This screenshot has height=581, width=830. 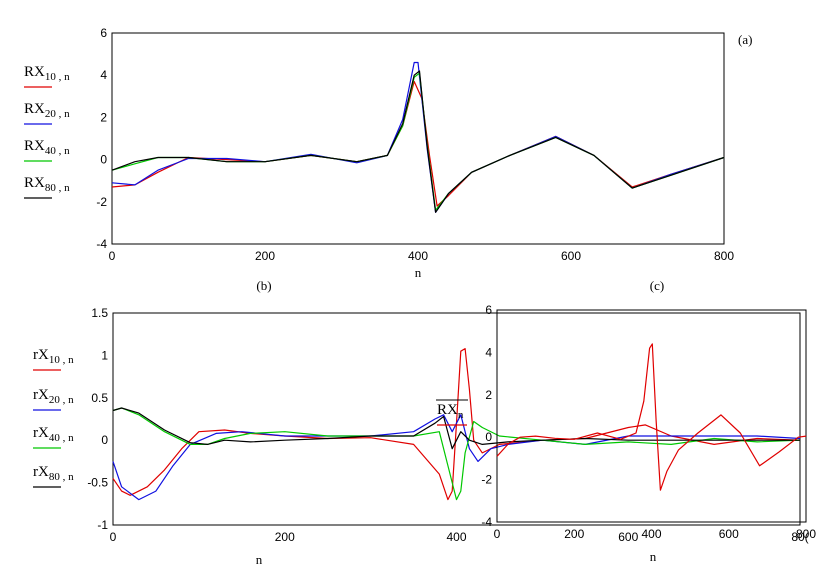 I want to click on y-tick-label: -0.5, so click(x=97, y=483).